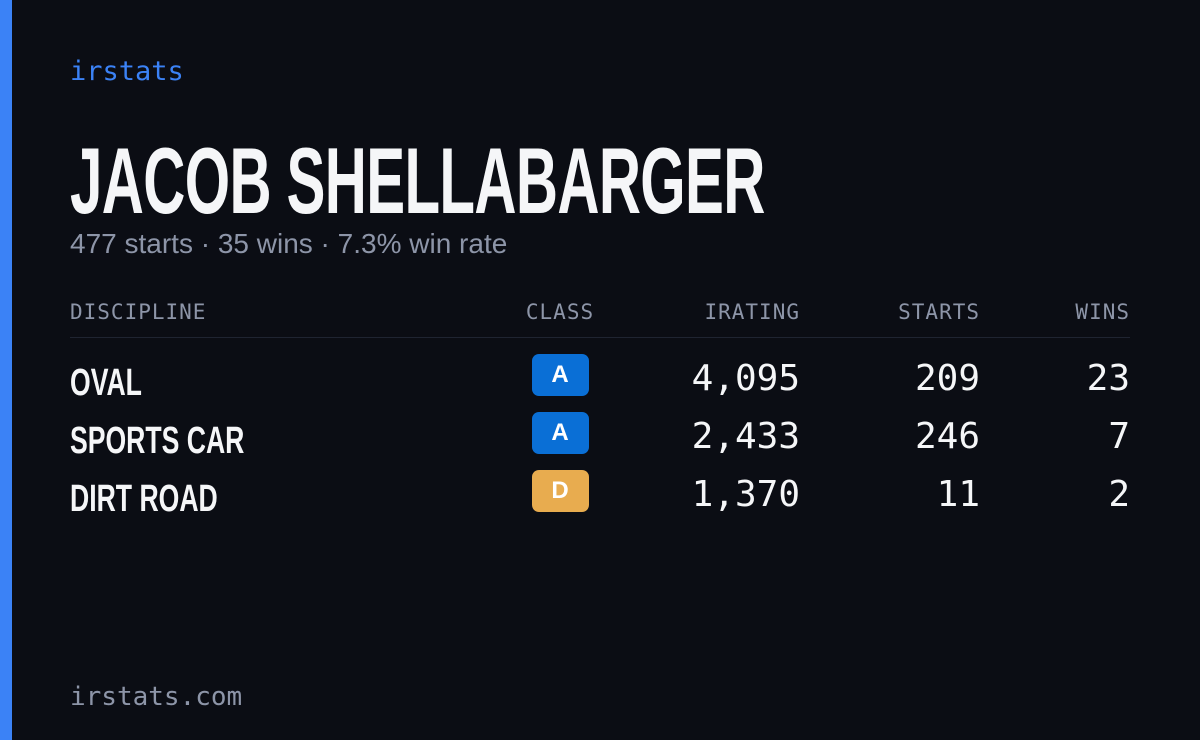 Image resolution: width=1200 pixels, height=740 pixels. Describe the element at coordinates (947, 378) in the screenshot. I see `starts: 209` at that location.